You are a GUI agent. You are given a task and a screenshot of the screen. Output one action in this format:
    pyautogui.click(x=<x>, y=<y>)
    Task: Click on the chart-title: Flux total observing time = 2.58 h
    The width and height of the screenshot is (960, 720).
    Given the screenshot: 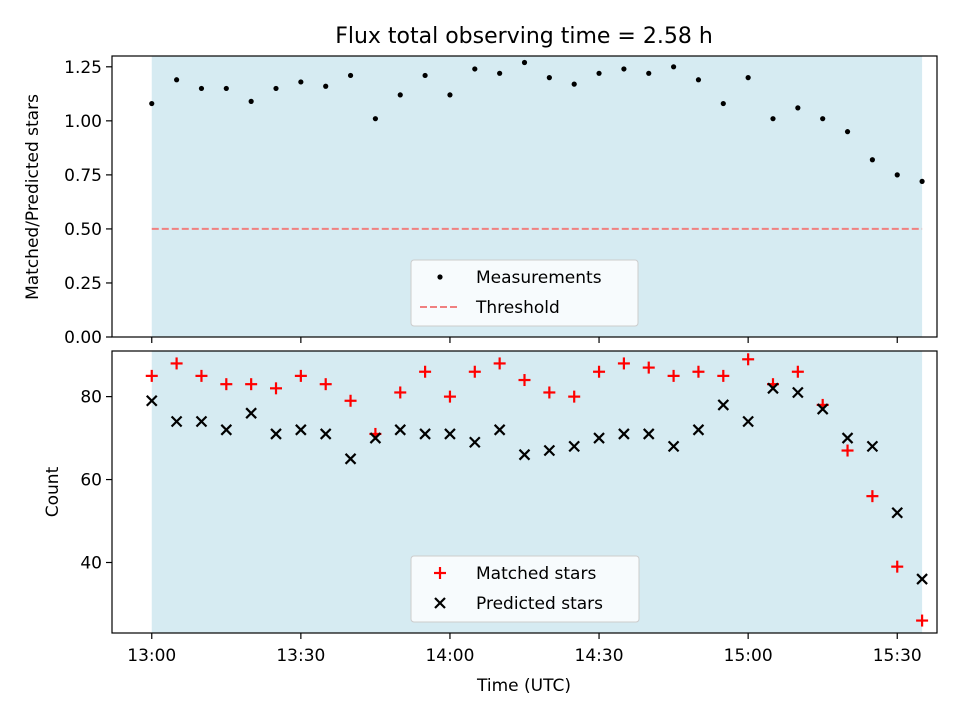 What is the action you would take?
    pyautogui.click(x=524, y=36)
    